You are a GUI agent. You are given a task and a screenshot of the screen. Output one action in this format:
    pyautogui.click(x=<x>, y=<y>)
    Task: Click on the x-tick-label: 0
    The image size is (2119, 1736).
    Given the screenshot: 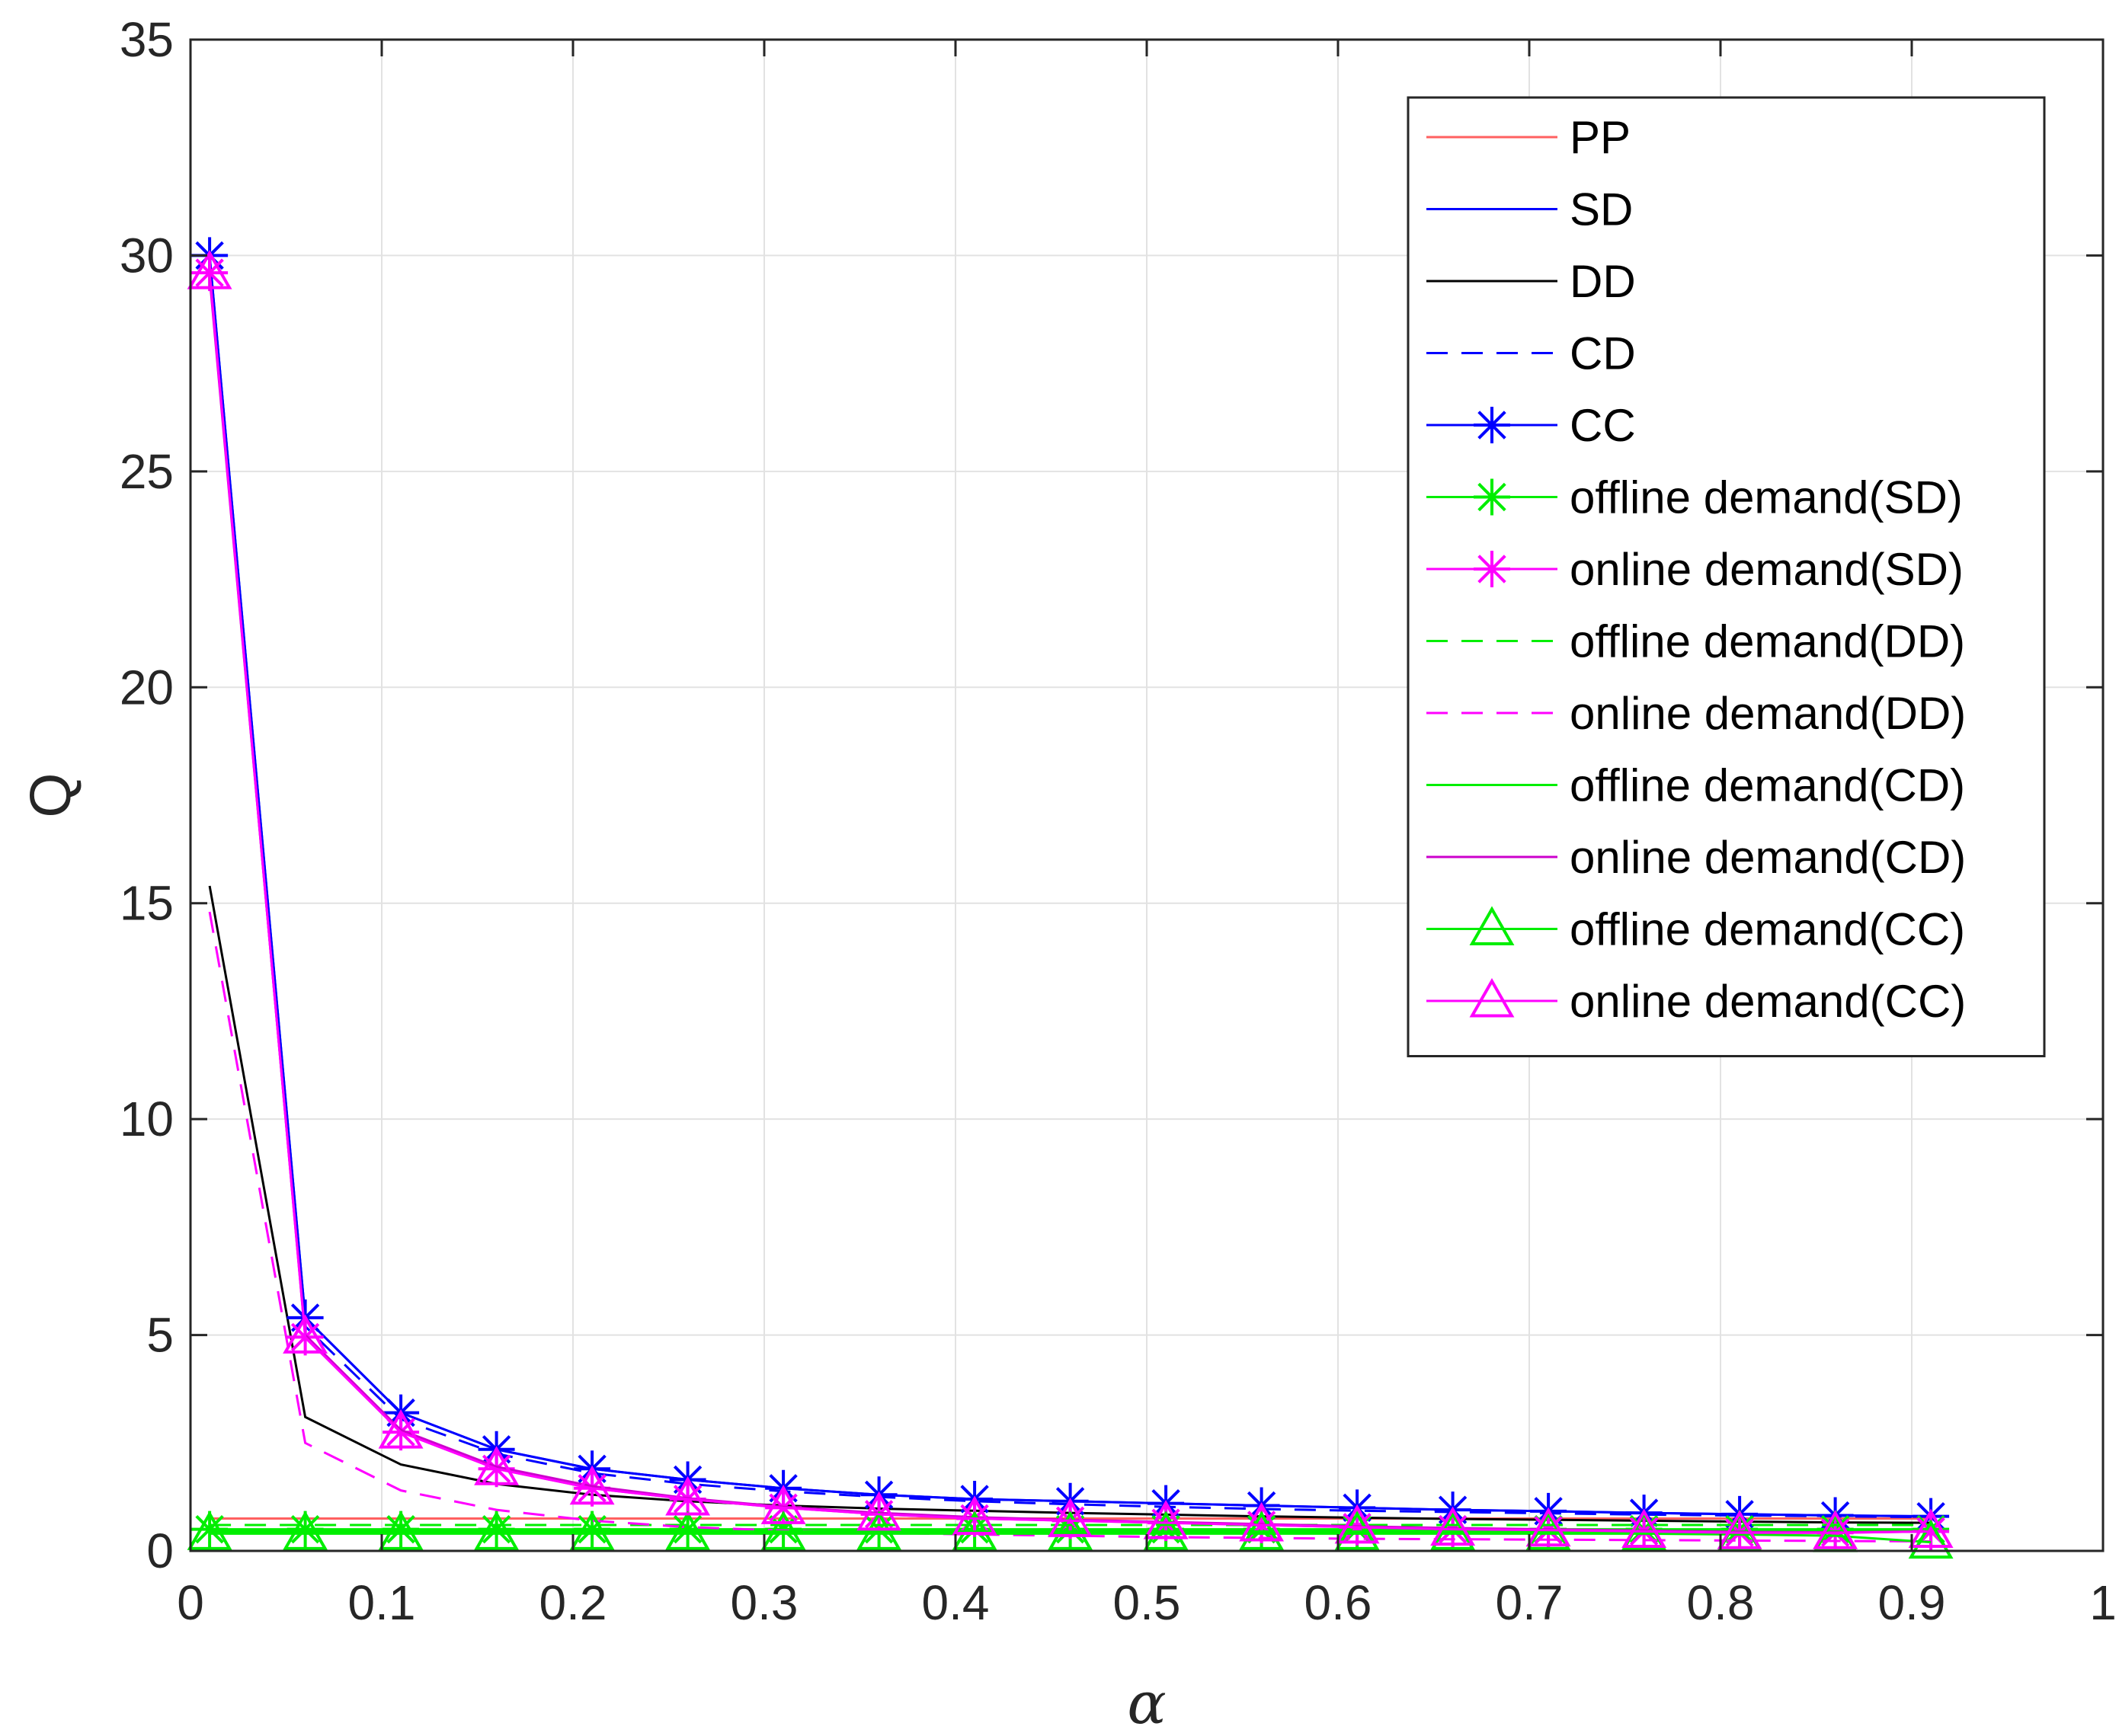 What is the action you would take?
    pyautogui.click(x=191, y=1602)
    